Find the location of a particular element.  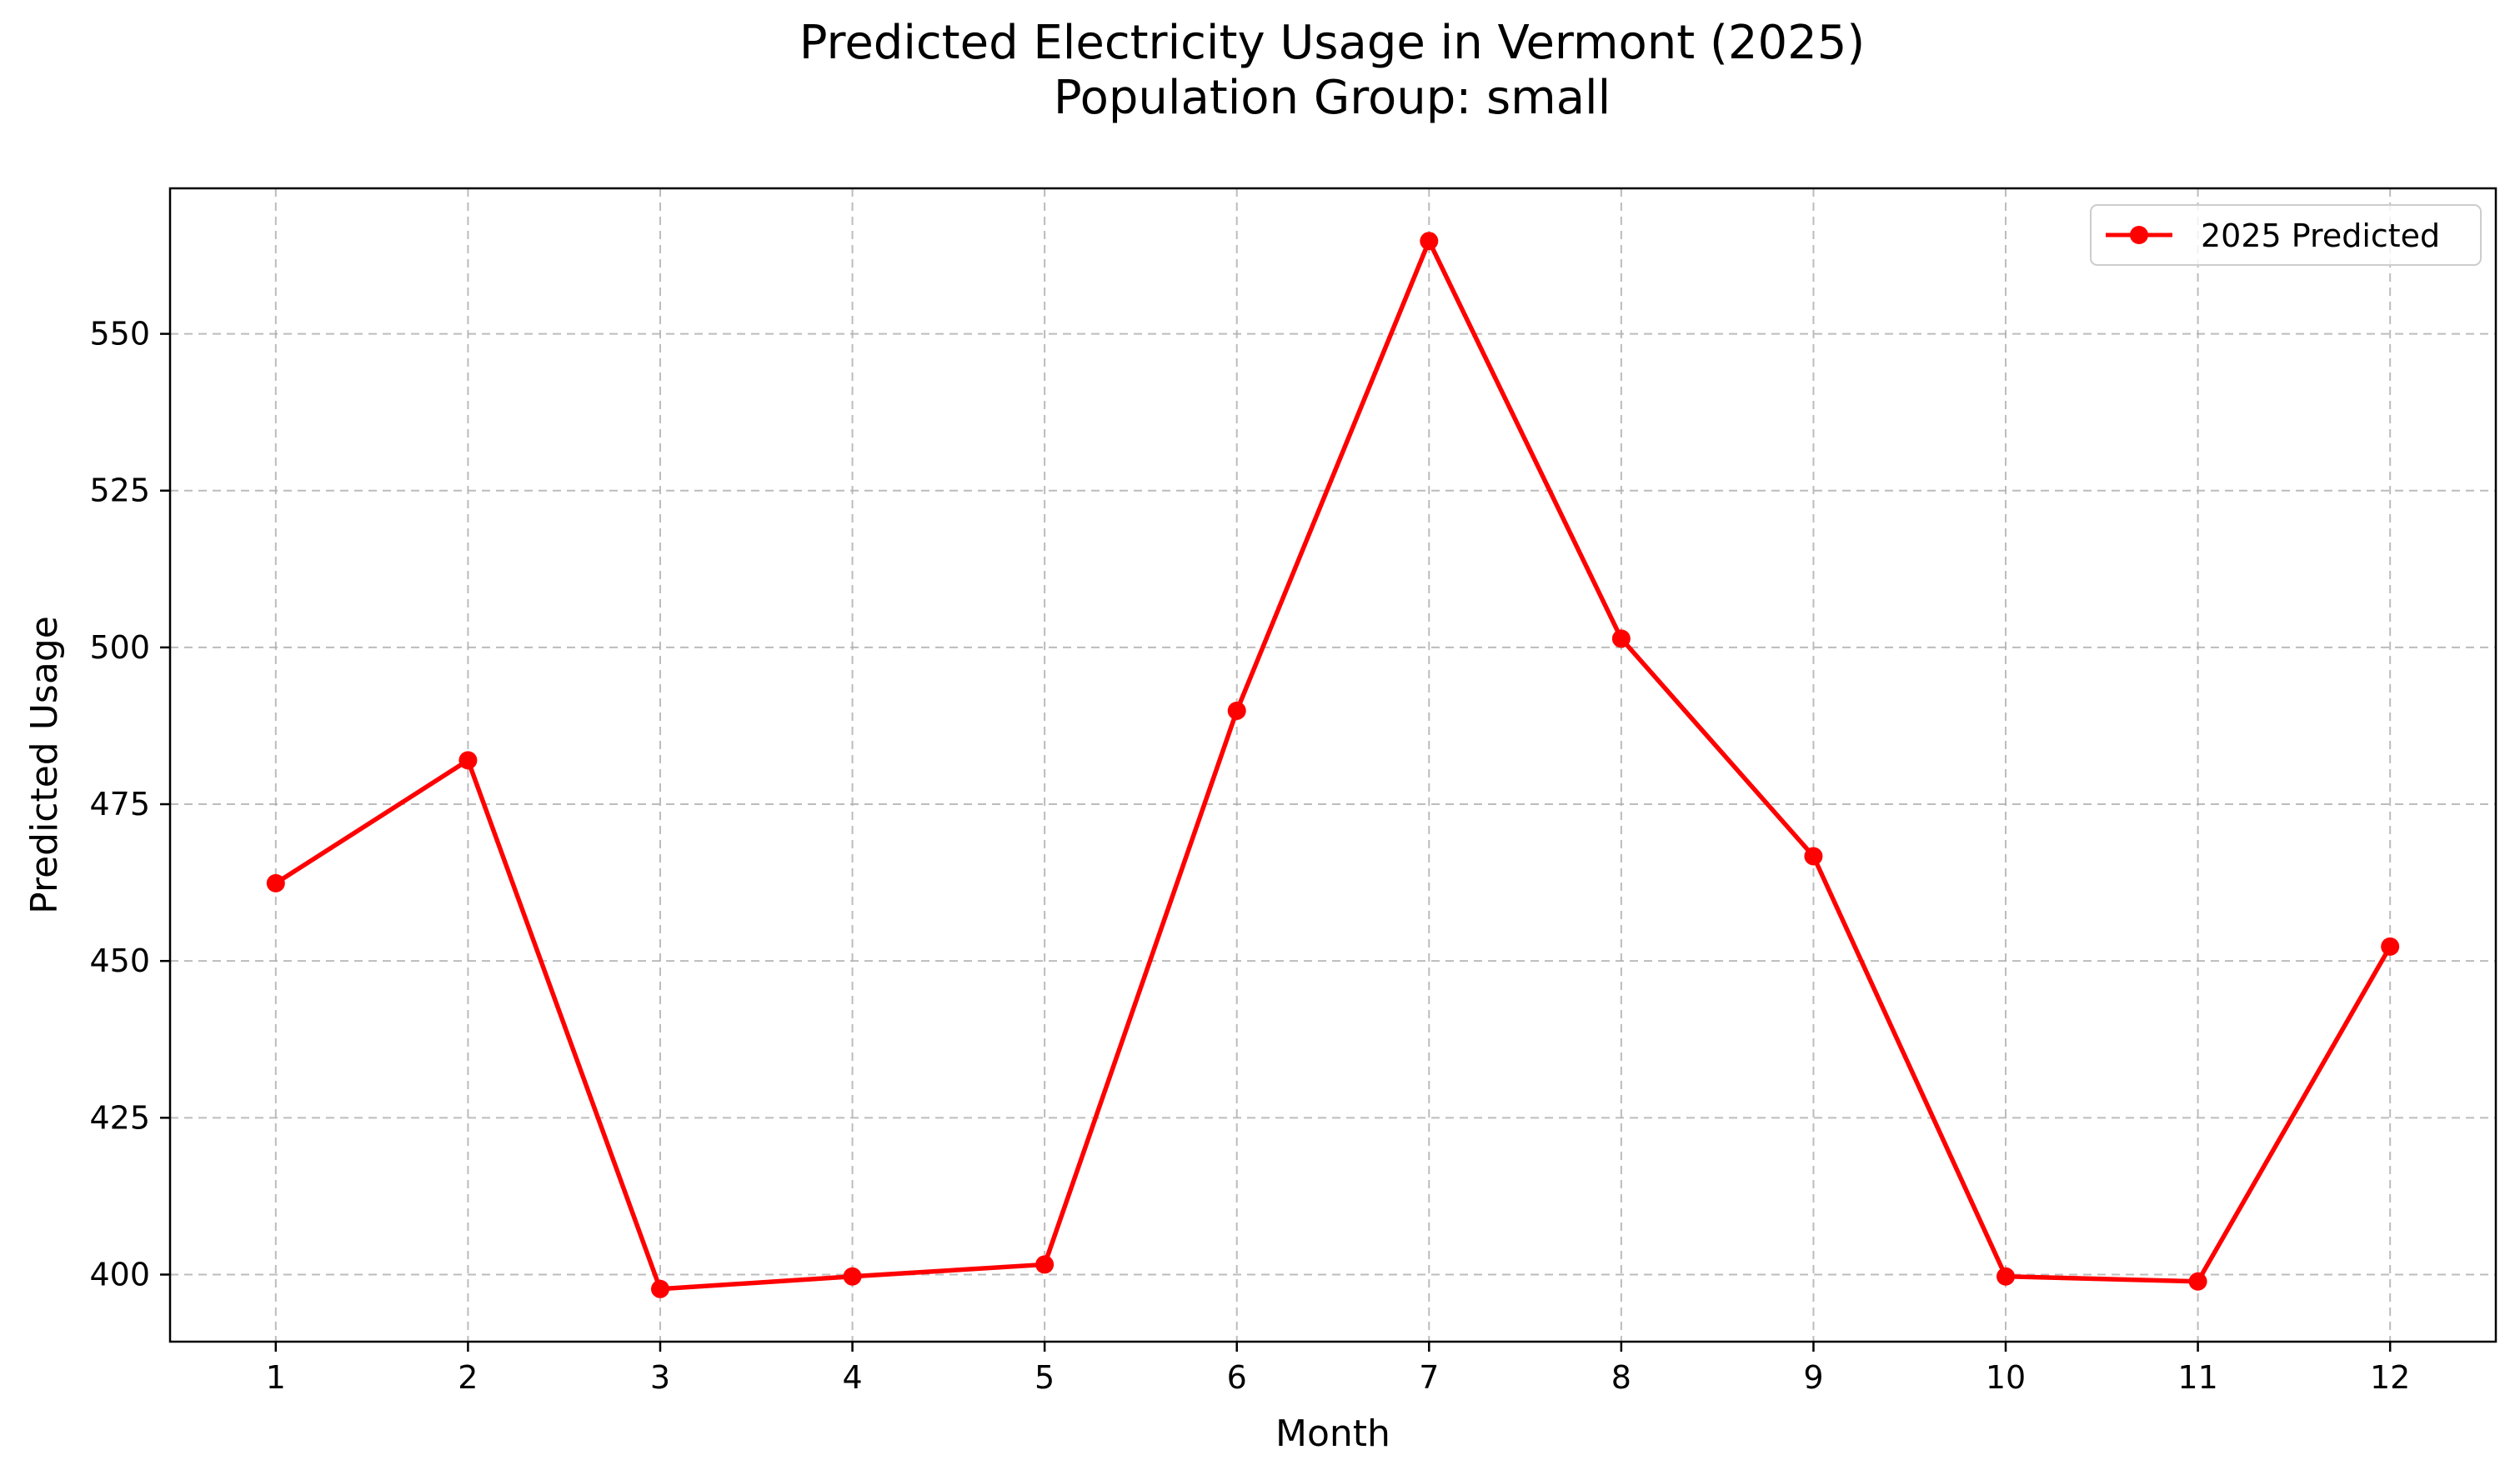

y-axis-label: Predicted Usage is located at coordinates (44, 765).